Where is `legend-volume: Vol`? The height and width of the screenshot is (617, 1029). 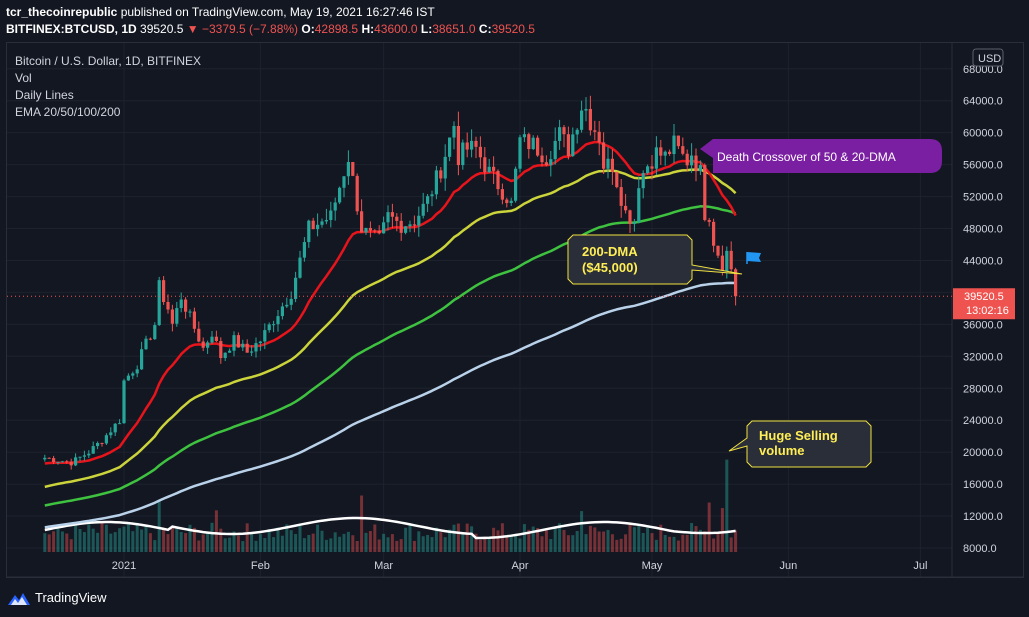 legend-volume: Vol is located at coordinates (23, 78).